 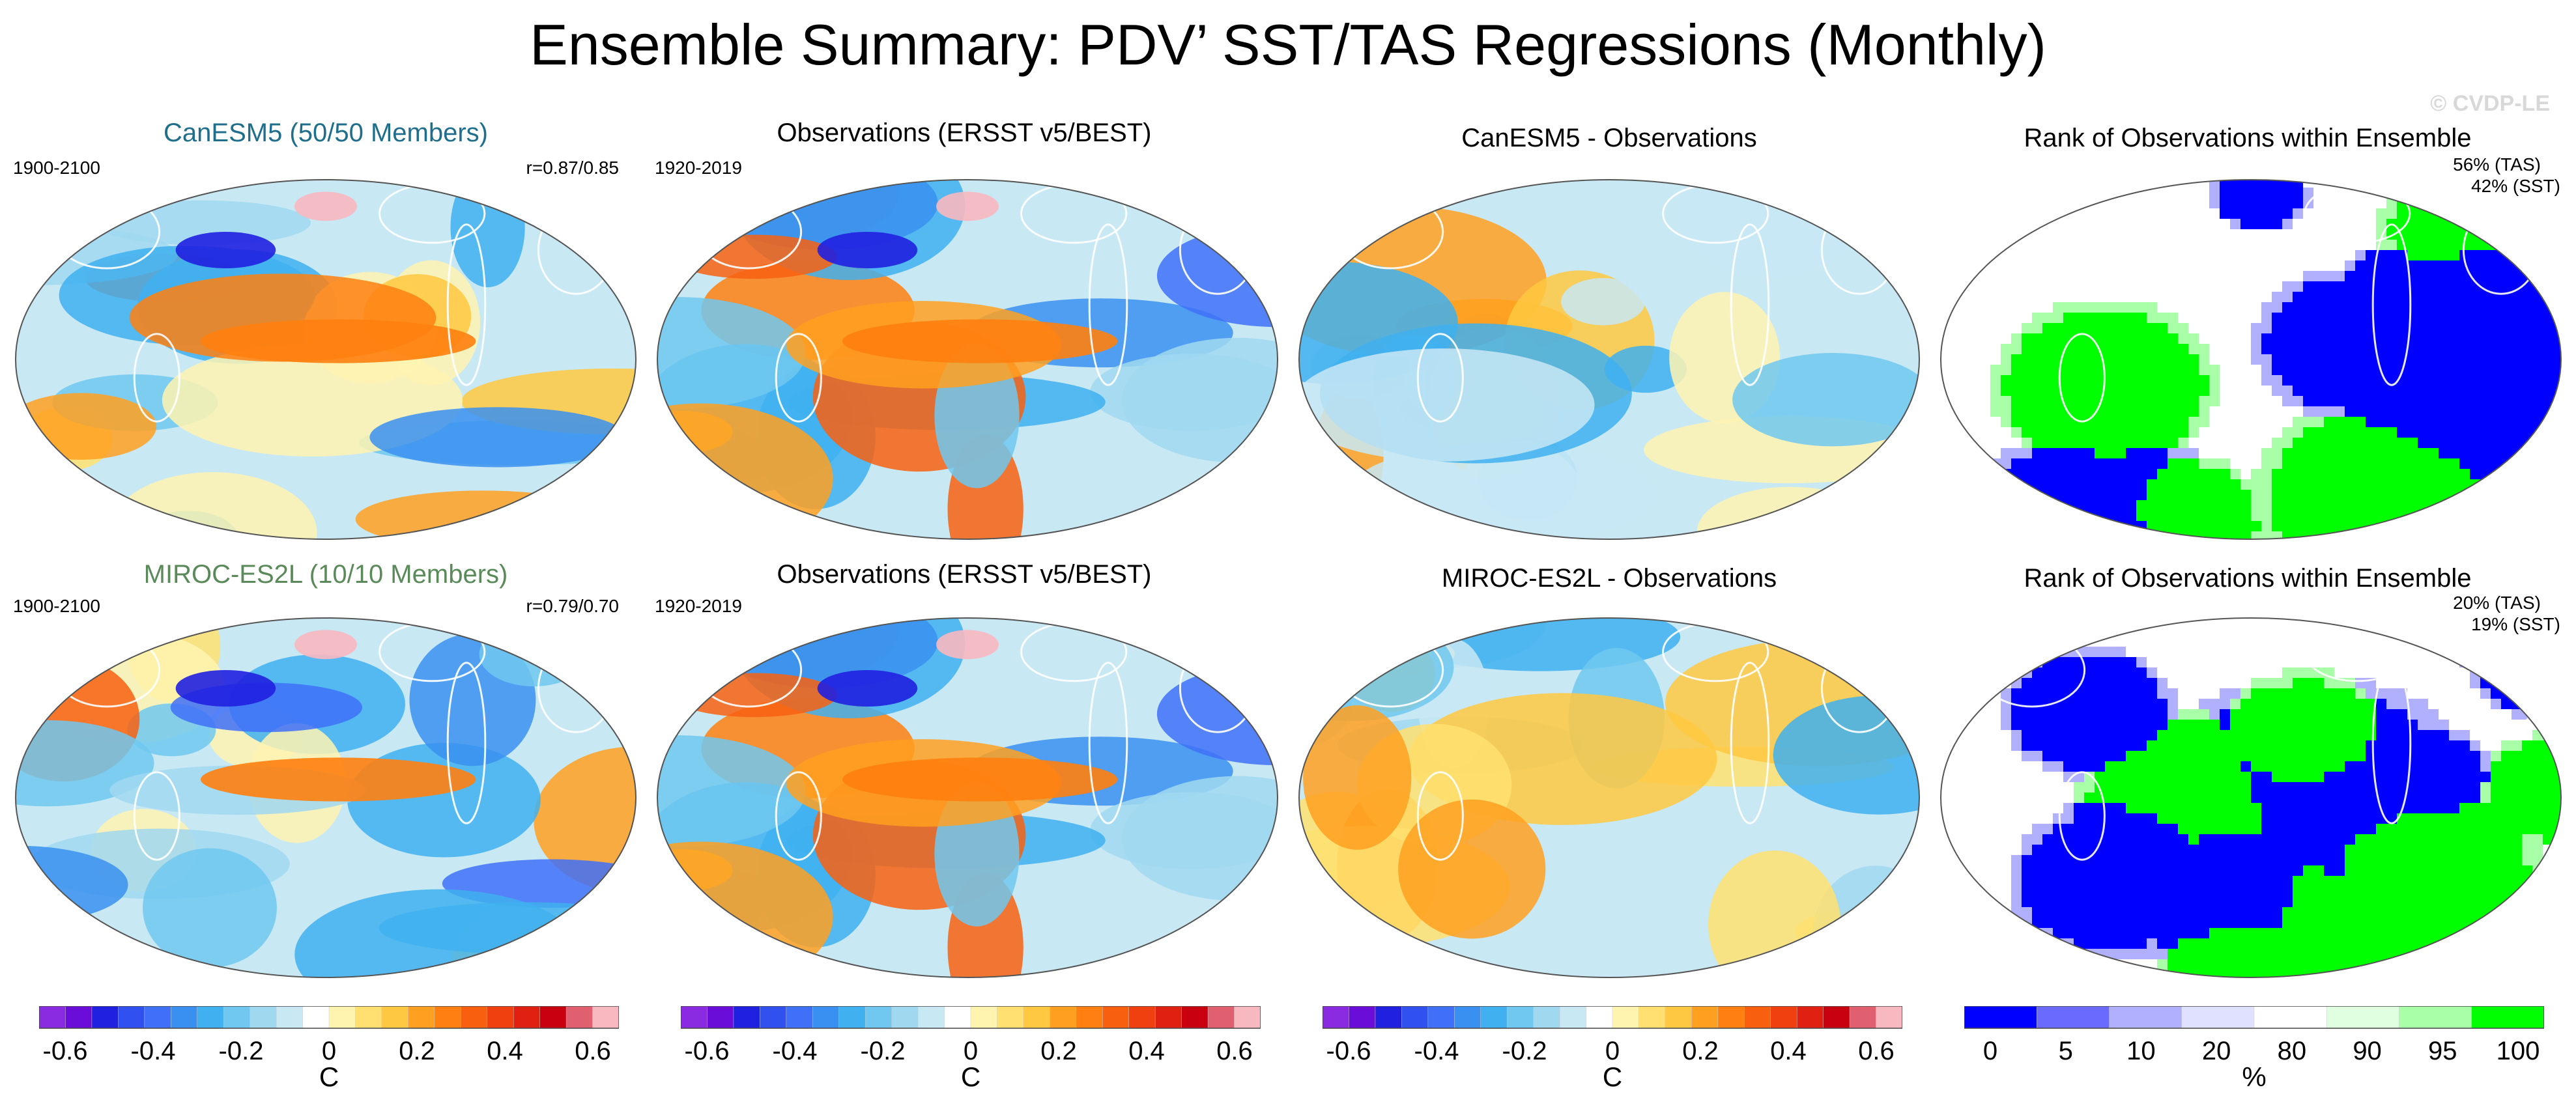 I want to click on map-obs-row1, so click(x=967, y=360).